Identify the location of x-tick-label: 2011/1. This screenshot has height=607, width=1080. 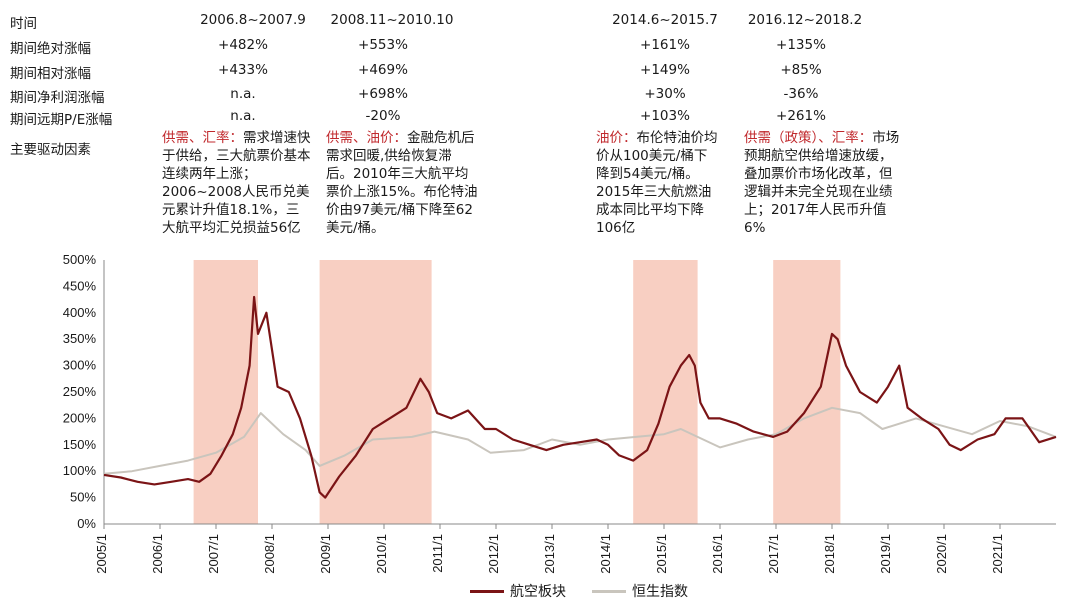
(437, 553).